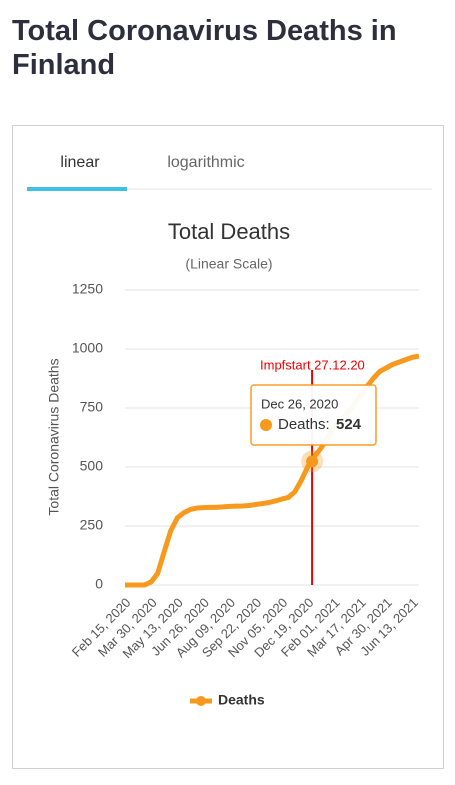 The height and width of the screenshot is (785, 455). What do you see at coordinates (229, 231) in the screenshot?
I see `chart-title: Total Deaths` at bounding box center [229, 231].